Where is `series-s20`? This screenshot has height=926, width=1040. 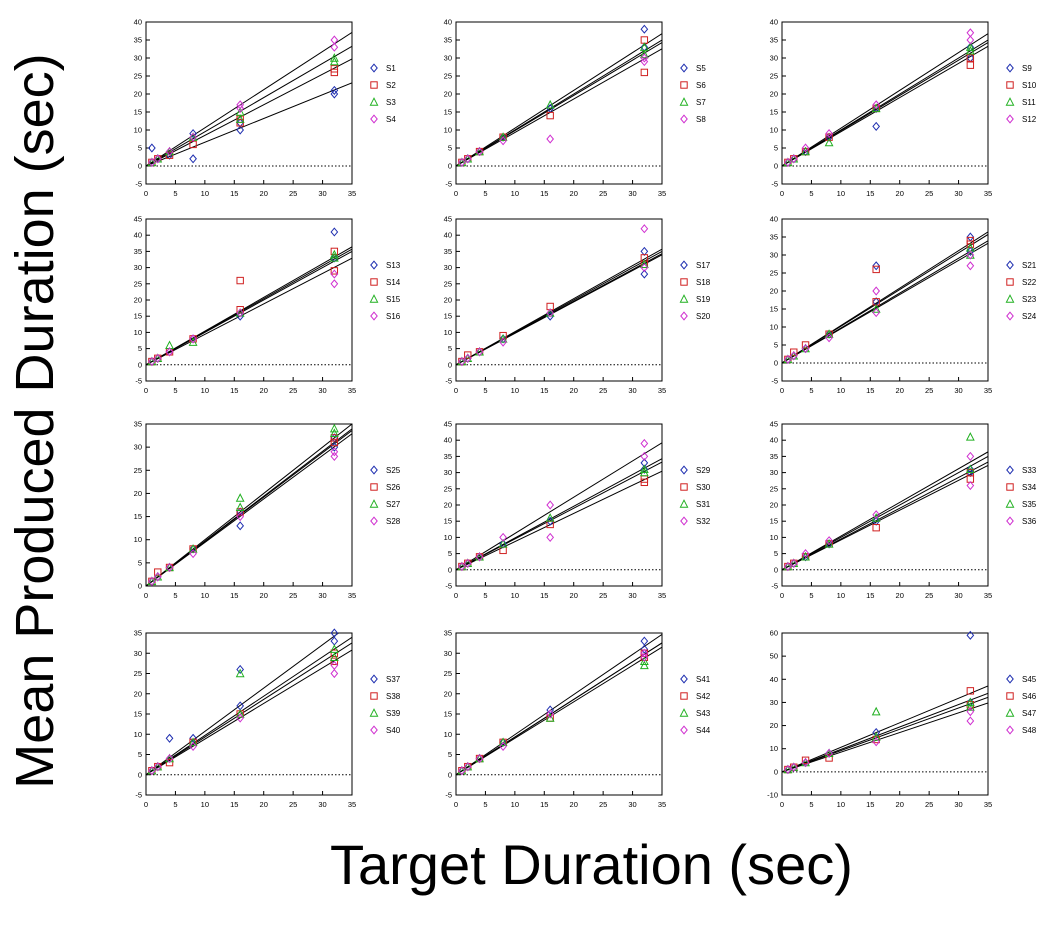 series-s20 is located at coordinates (553, 295).